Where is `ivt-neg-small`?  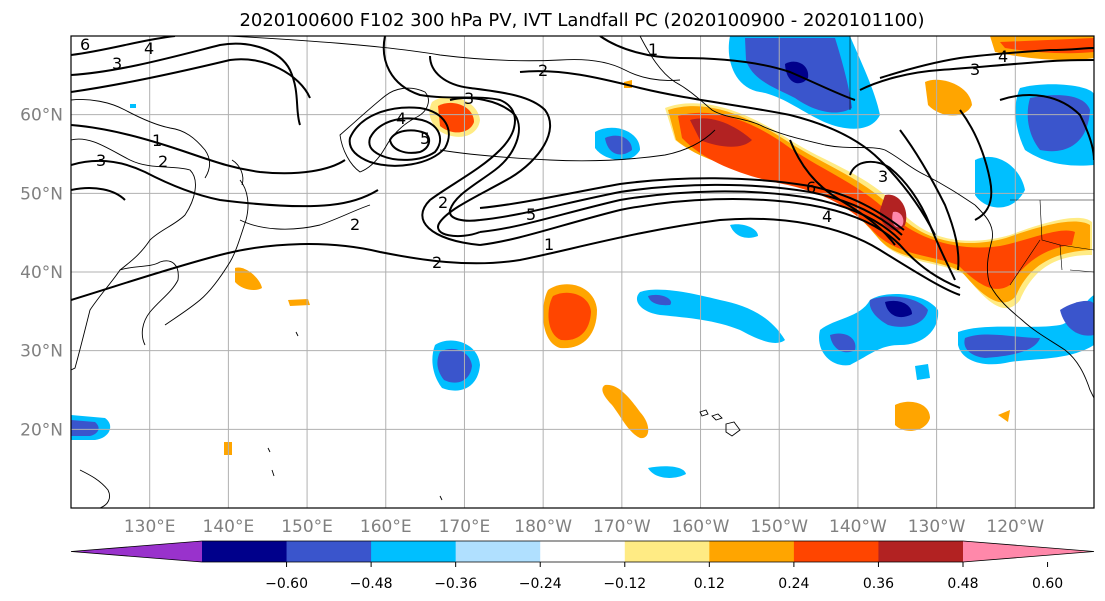
ivt-neg-small is located at coordinates (744, 231).